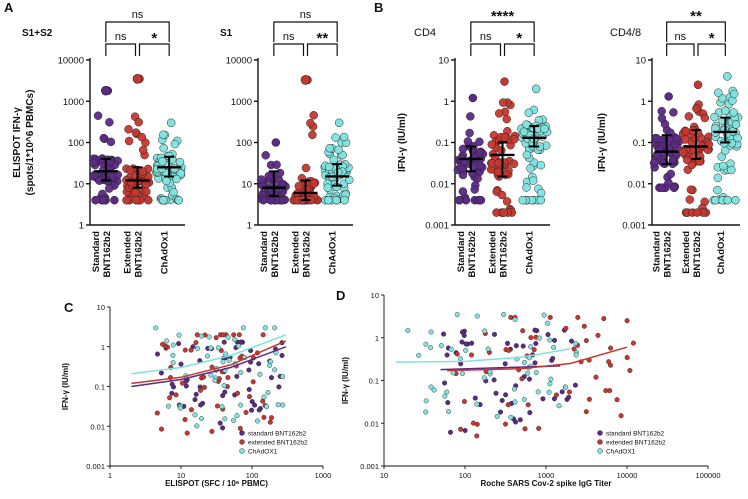 The height and width of the screenshot is (499, 748). What do you see at coordinates (226, 33) in the screenshot?
I see `panel-subtitle: S1` at bounding box center [226, 33].